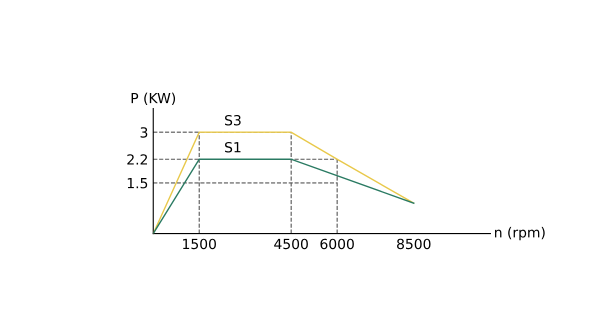  What do you see at coordinates (154, 99) in the screenshot?
I see `y-axis-title: P (KW)` at bounding box center [154, 99].